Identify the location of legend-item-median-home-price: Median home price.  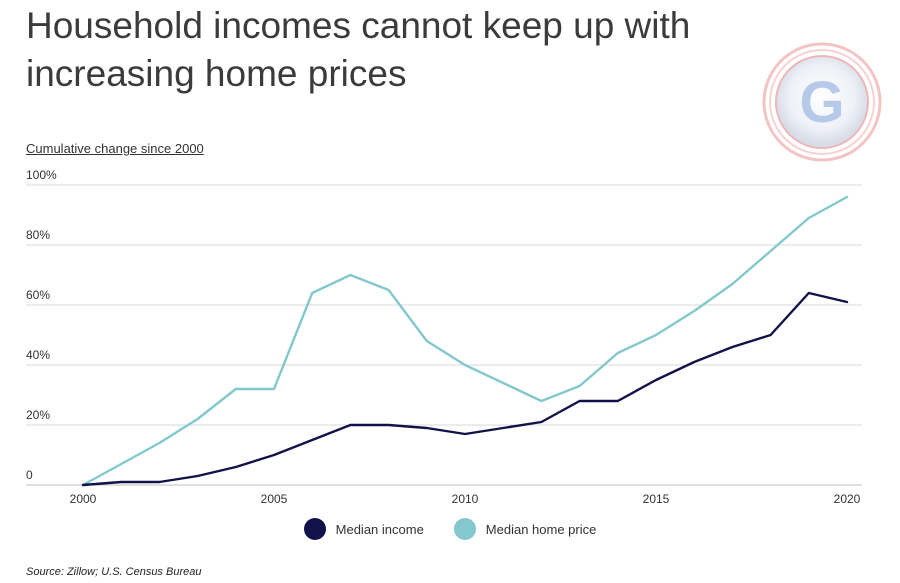
(525, 529).